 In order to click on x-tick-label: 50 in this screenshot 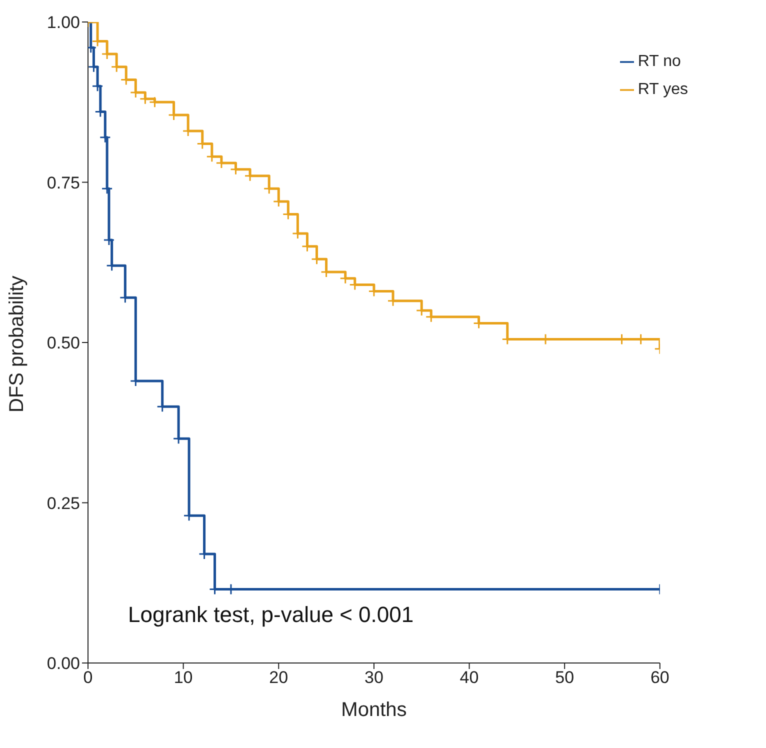, I will do `click(564, 678)`.